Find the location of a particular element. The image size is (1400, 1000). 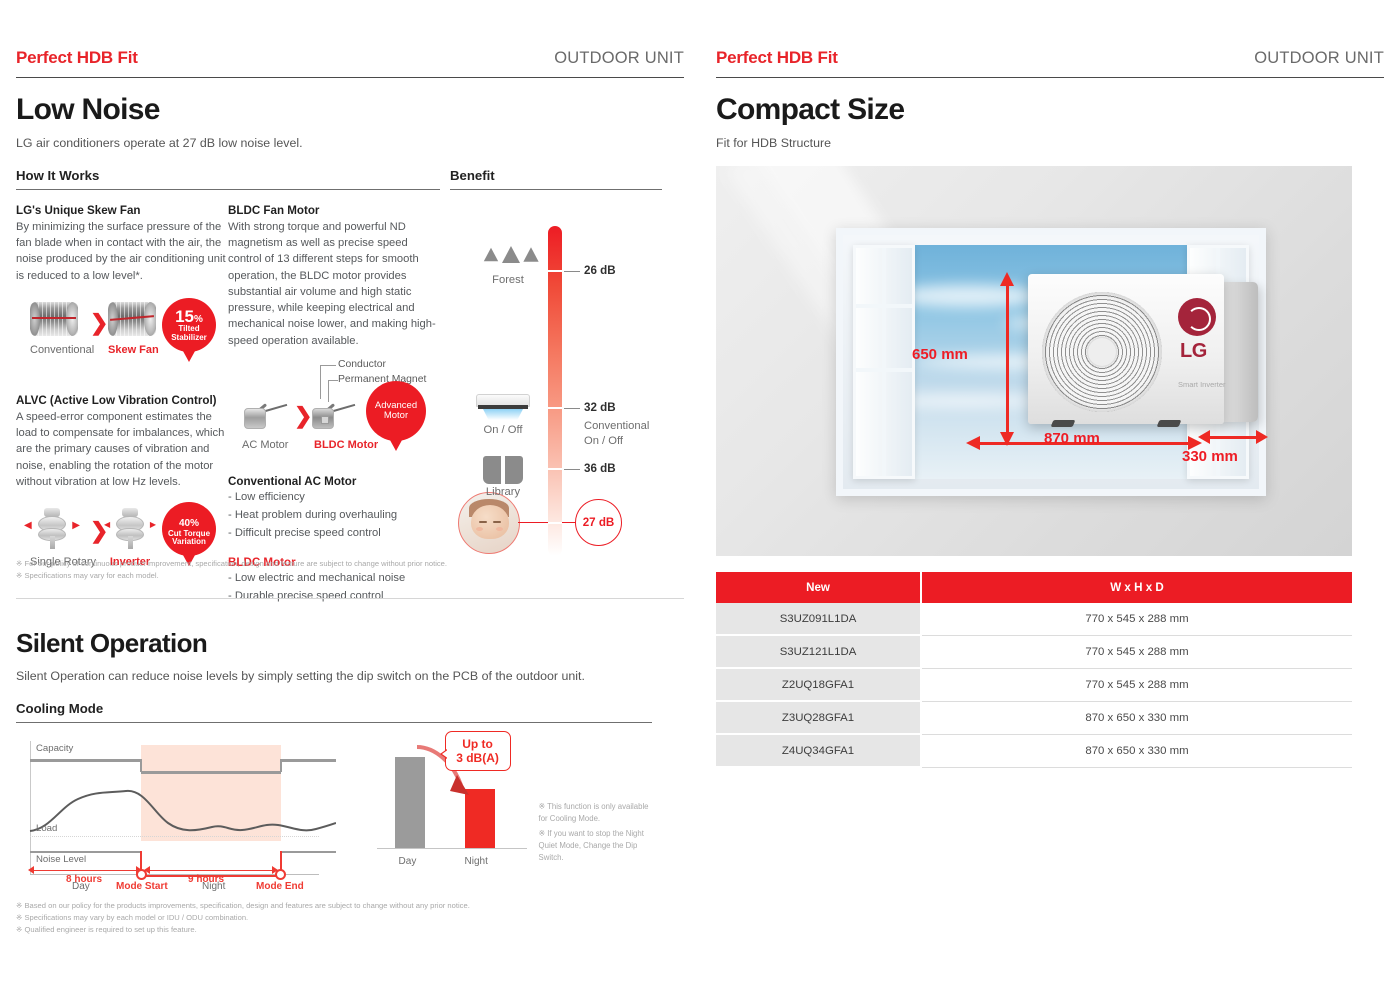

permanent-magnet-label: Permanent Magnet is located at coordinates (382, 379).